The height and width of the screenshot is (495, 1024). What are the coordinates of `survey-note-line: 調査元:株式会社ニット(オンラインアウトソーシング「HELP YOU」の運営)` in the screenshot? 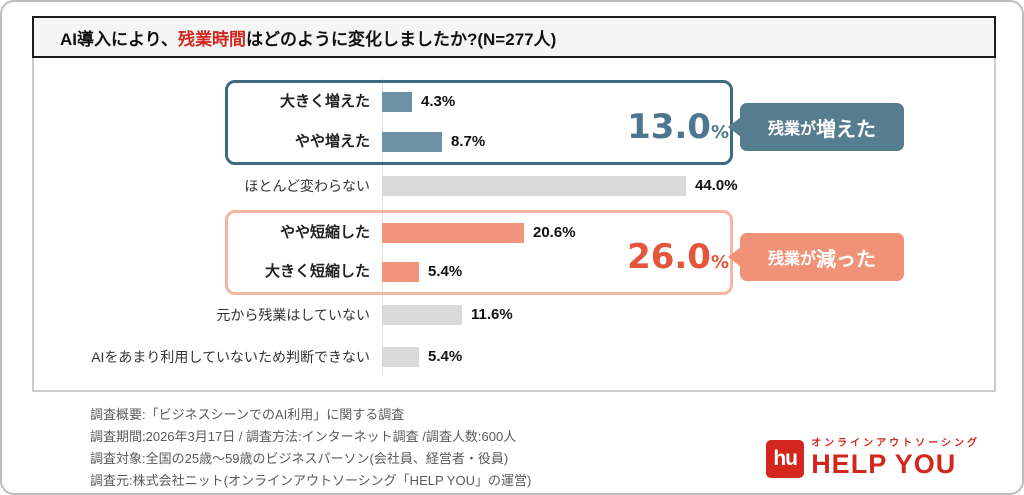 It's located at (311, 480).